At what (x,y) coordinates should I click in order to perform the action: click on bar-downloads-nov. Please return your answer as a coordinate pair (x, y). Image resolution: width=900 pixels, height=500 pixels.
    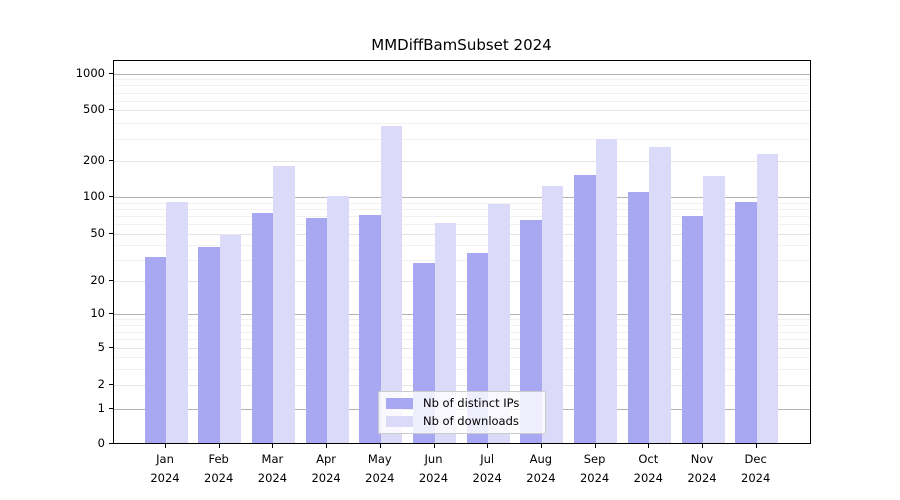
    Looking at the image, I should click on (714, 309).